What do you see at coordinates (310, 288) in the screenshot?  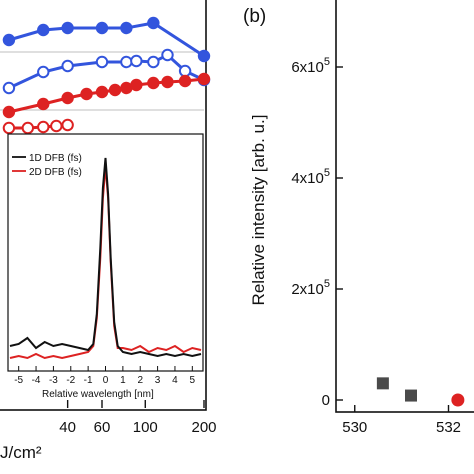 I see `panel-b-y-tick-label: 2x10⁵` at bounding box center [310, 288].